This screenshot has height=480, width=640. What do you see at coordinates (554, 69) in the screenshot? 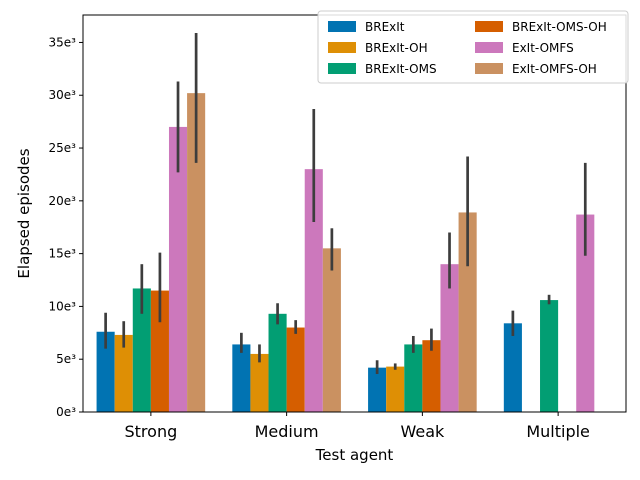
I see `legend-label: ExIt-OMFS-OH` at bounding box center [554, 69].